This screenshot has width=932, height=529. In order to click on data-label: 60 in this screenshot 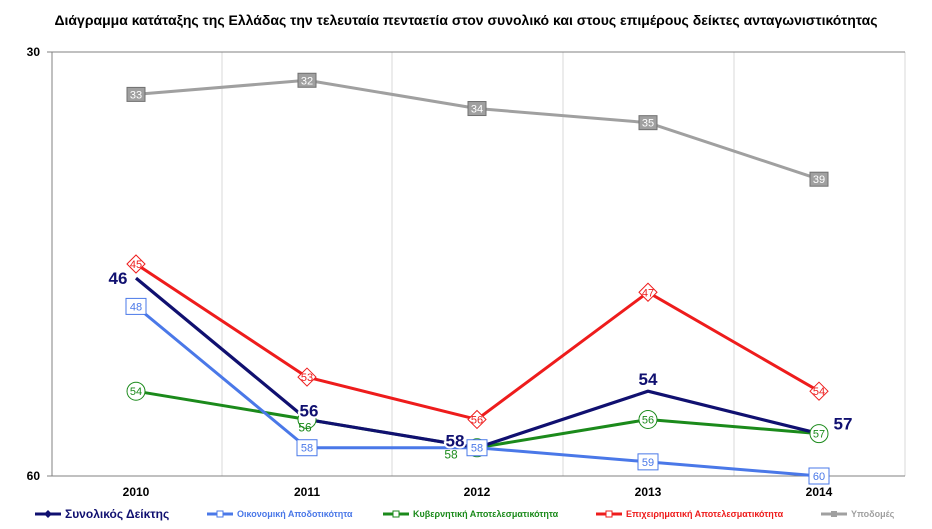, I will do `click(819, 477)`.